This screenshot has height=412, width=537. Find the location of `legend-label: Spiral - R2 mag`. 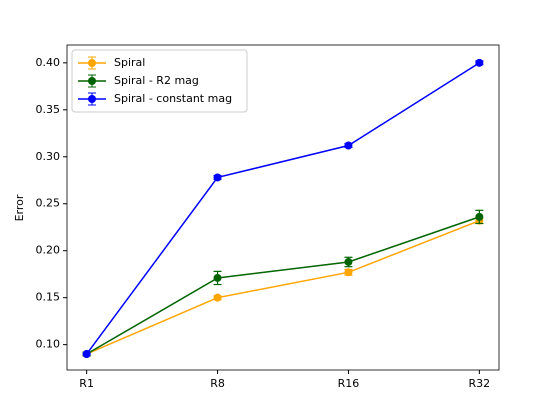

legend-label: Spiral - R2 mag is located at coordinates (156, 80).